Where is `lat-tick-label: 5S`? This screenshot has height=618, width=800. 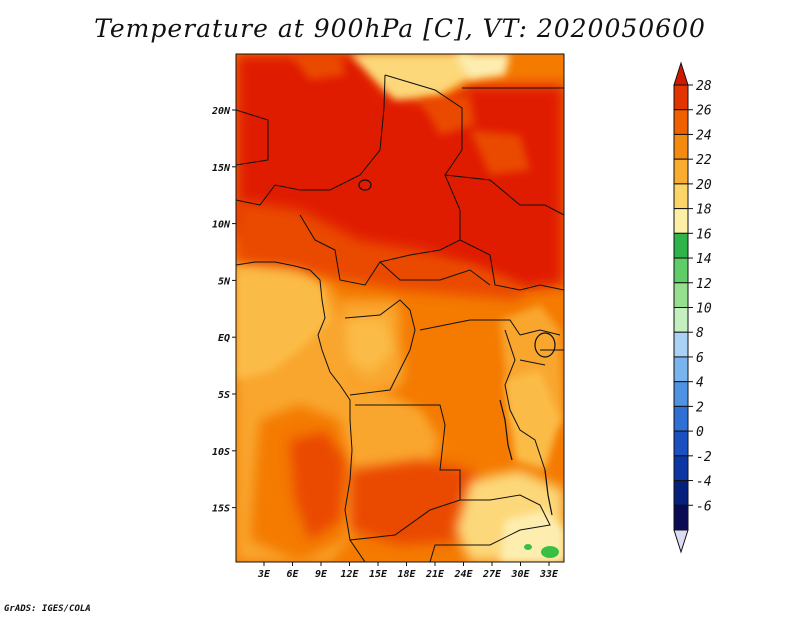 lat-tick-label: 5S is located at coordinates (224, 395).